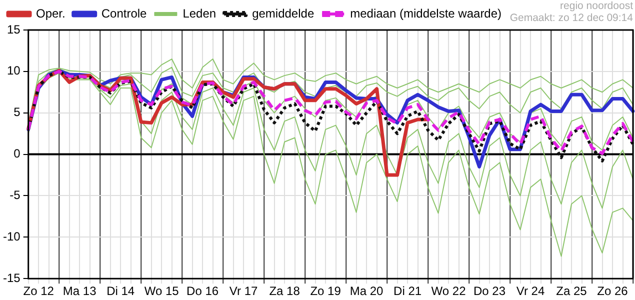 Image resolution: width=635 pixels, height=300 pixels. I want to click on x-tick-label: Za 18, so click(284, 291).